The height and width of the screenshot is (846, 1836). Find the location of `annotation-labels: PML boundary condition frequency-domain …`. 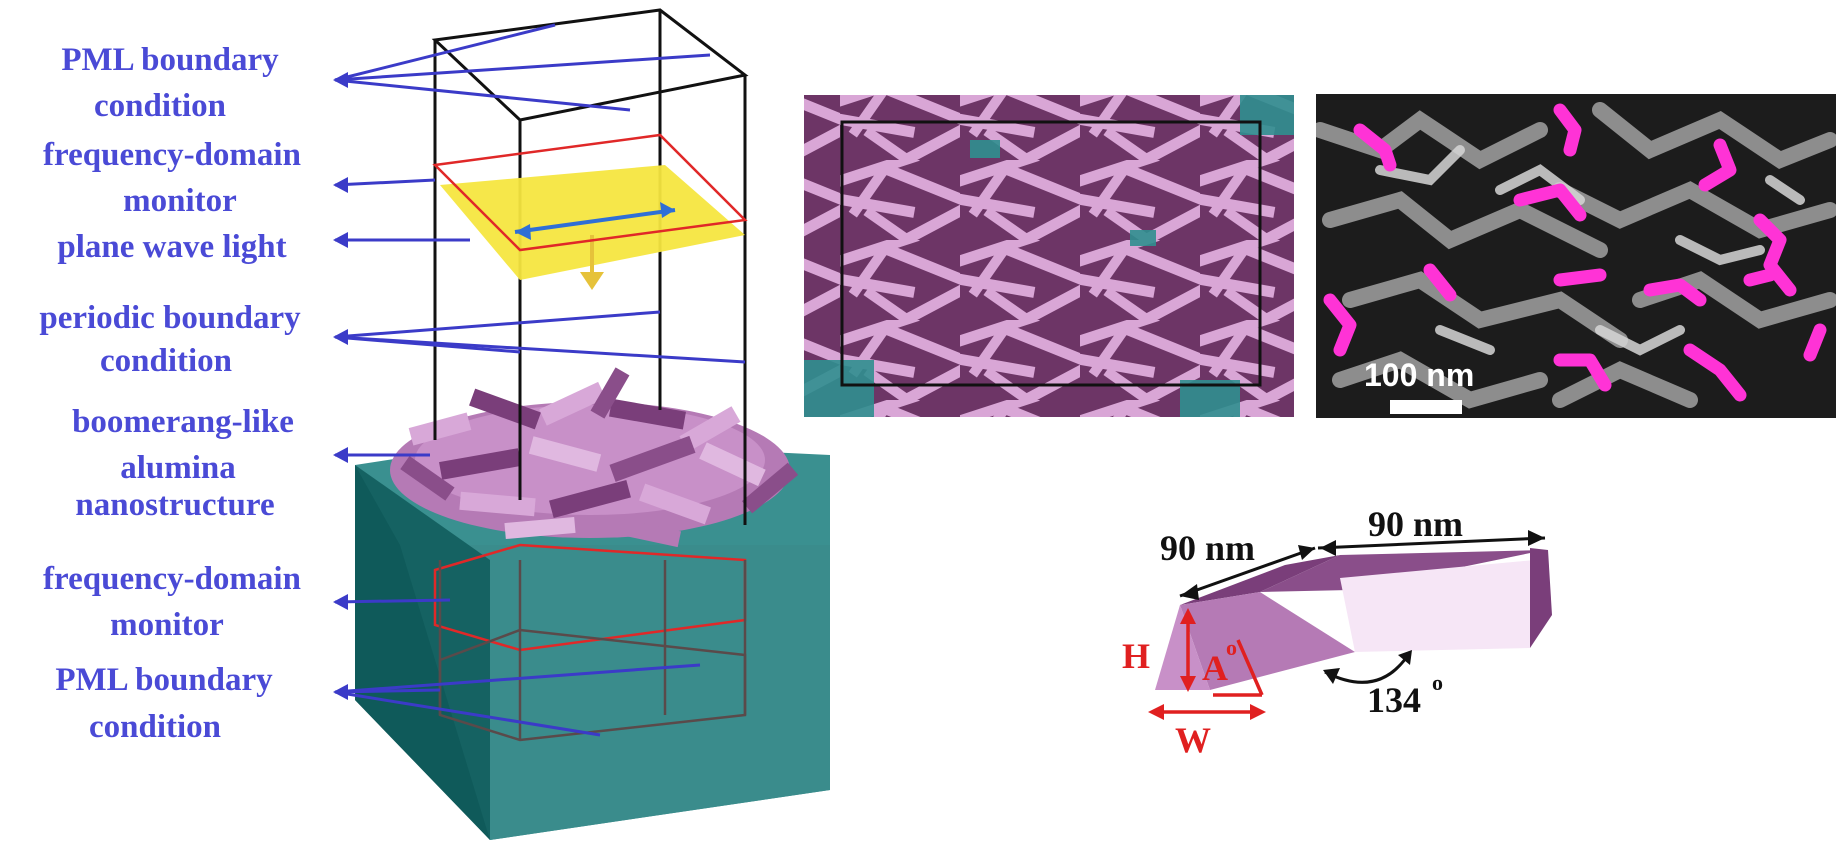

annotation-labels: PML boundary condition frequency-domain … is located at coordinates (170, 393).